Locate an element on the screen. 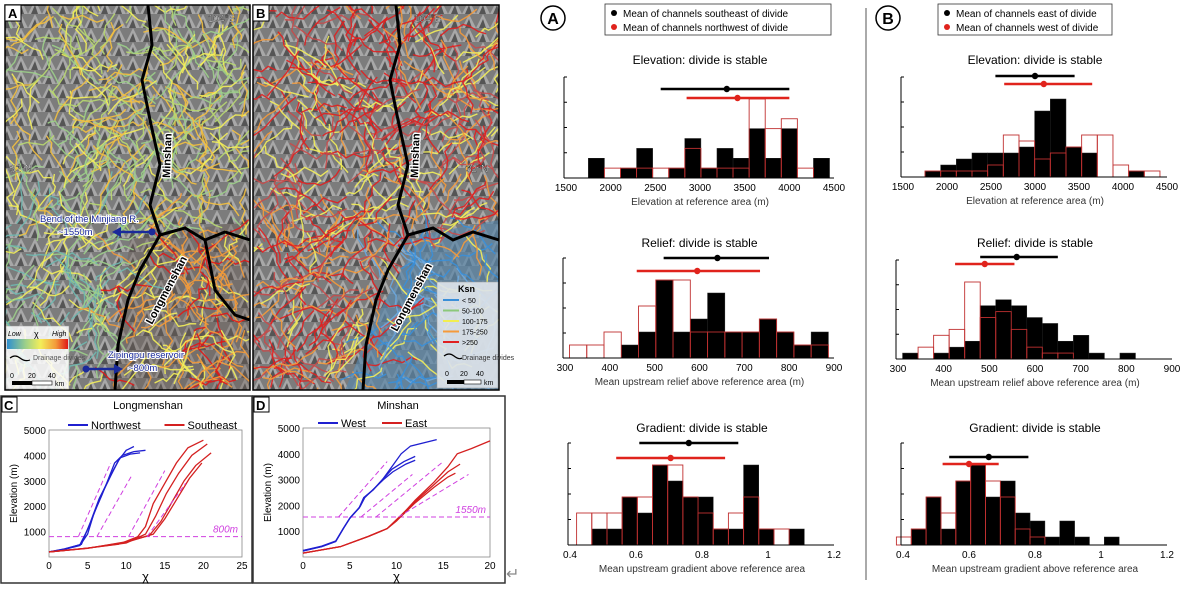 Image resolution: width=1200 pixels, height=589 pixels. bend-elevation: ~1550m is located at coordinates (75, 232).